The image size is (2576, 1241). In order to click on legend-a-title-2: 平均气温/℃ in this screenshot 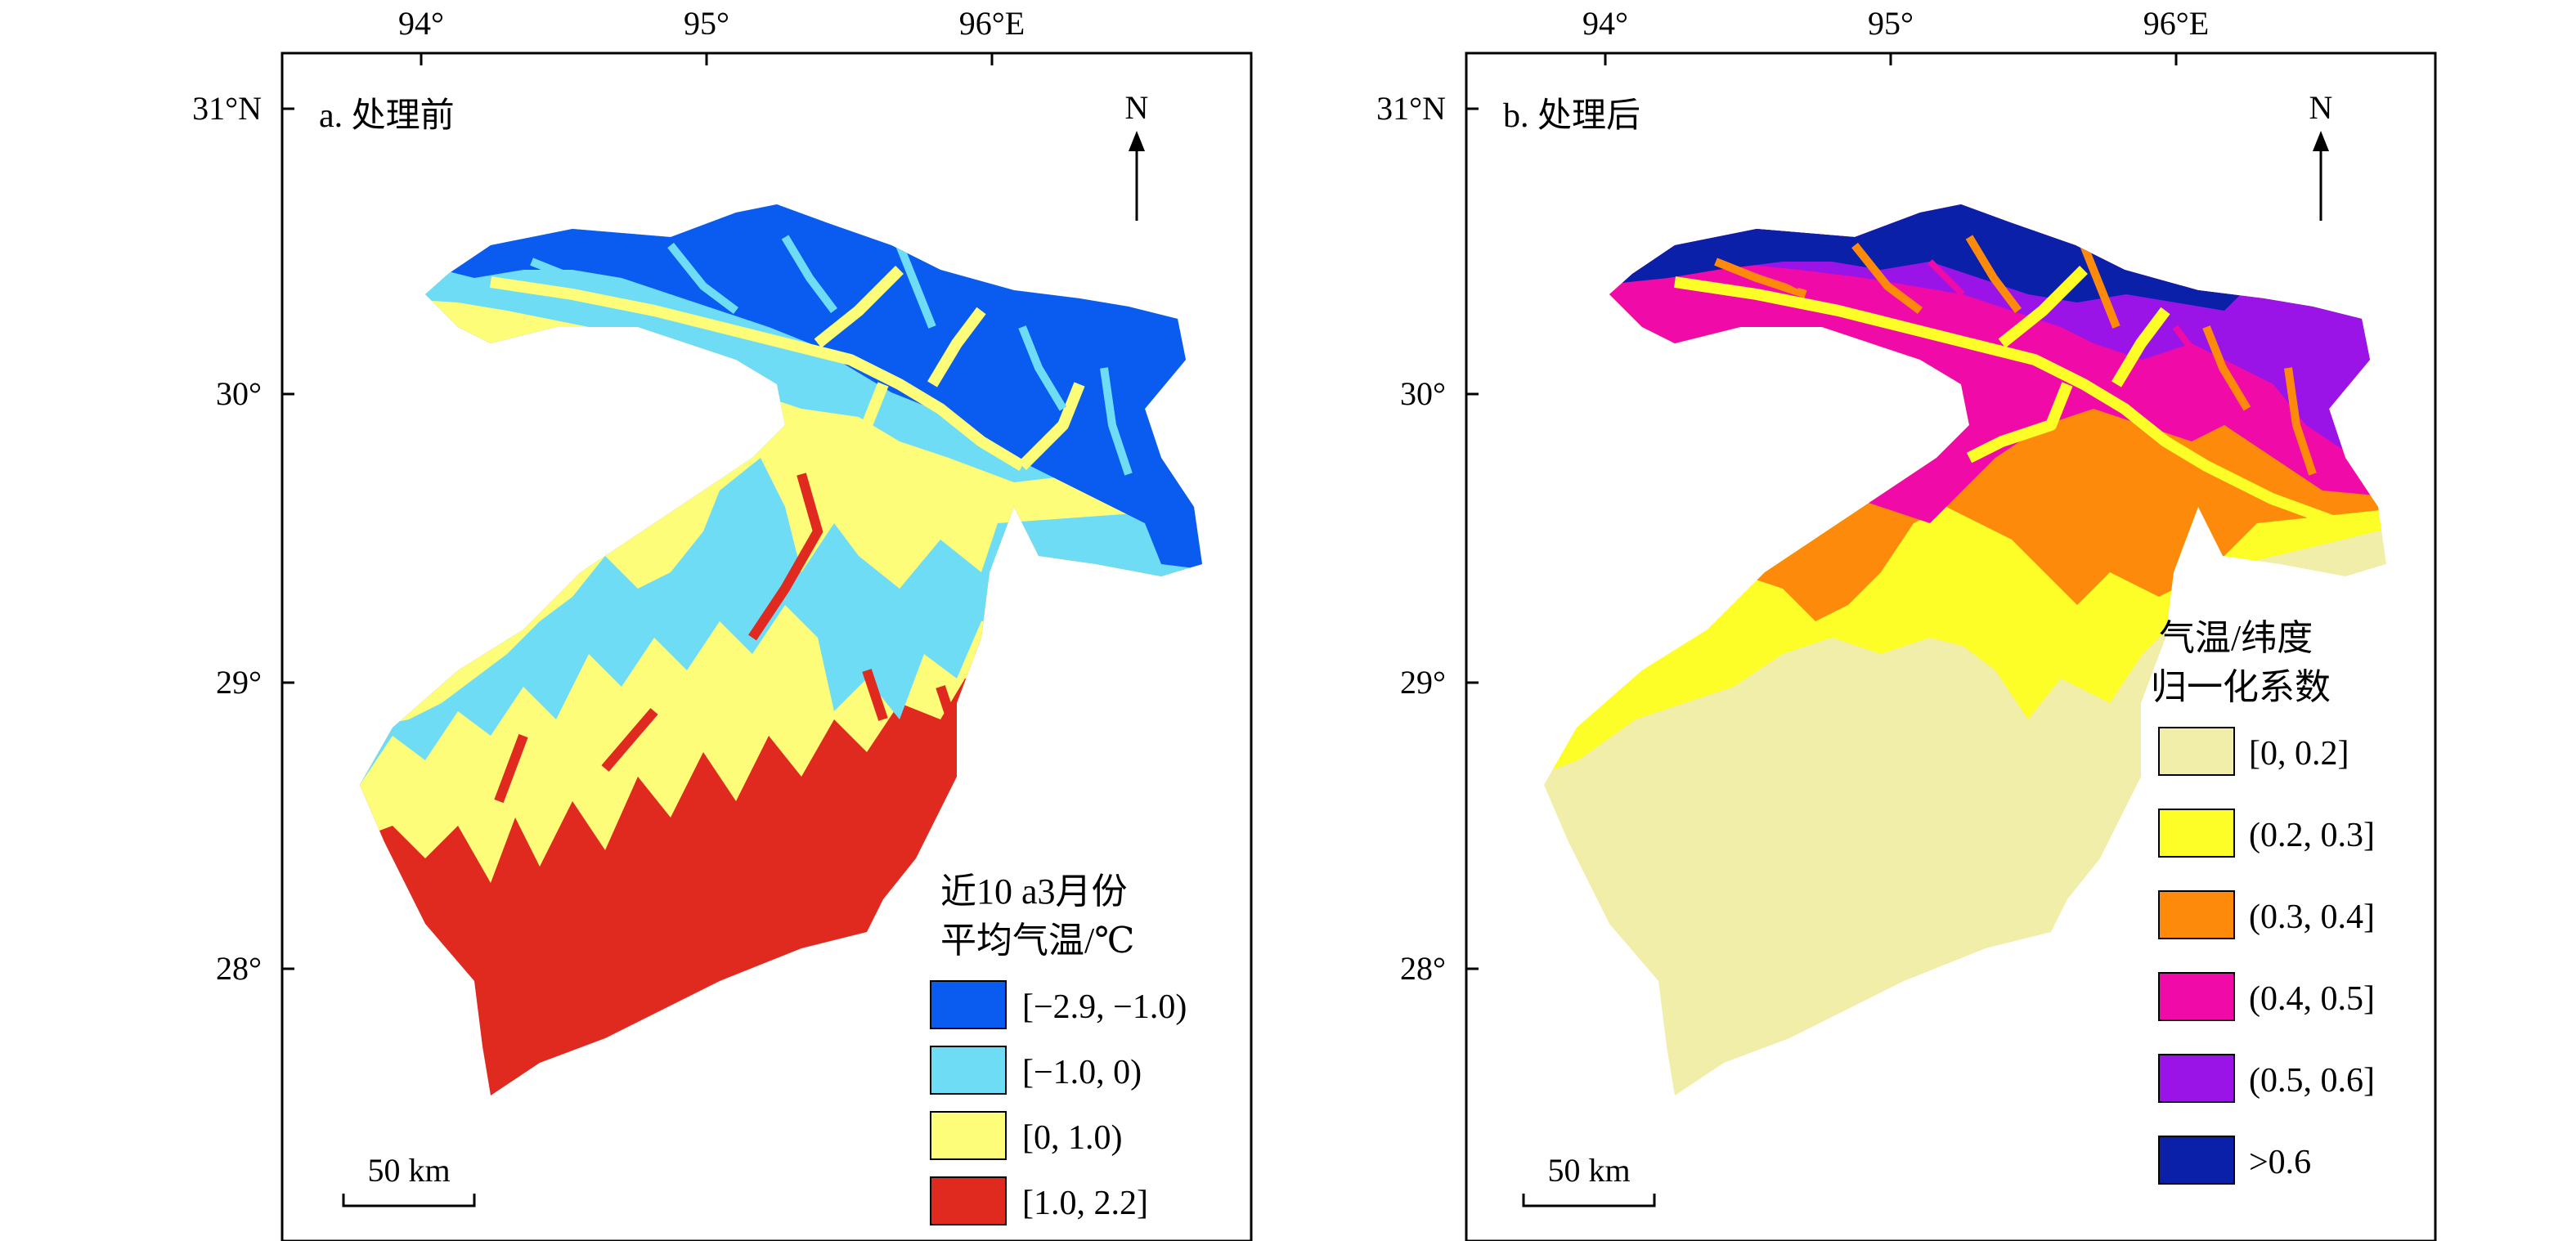, I will do `click(1037, 941)`.